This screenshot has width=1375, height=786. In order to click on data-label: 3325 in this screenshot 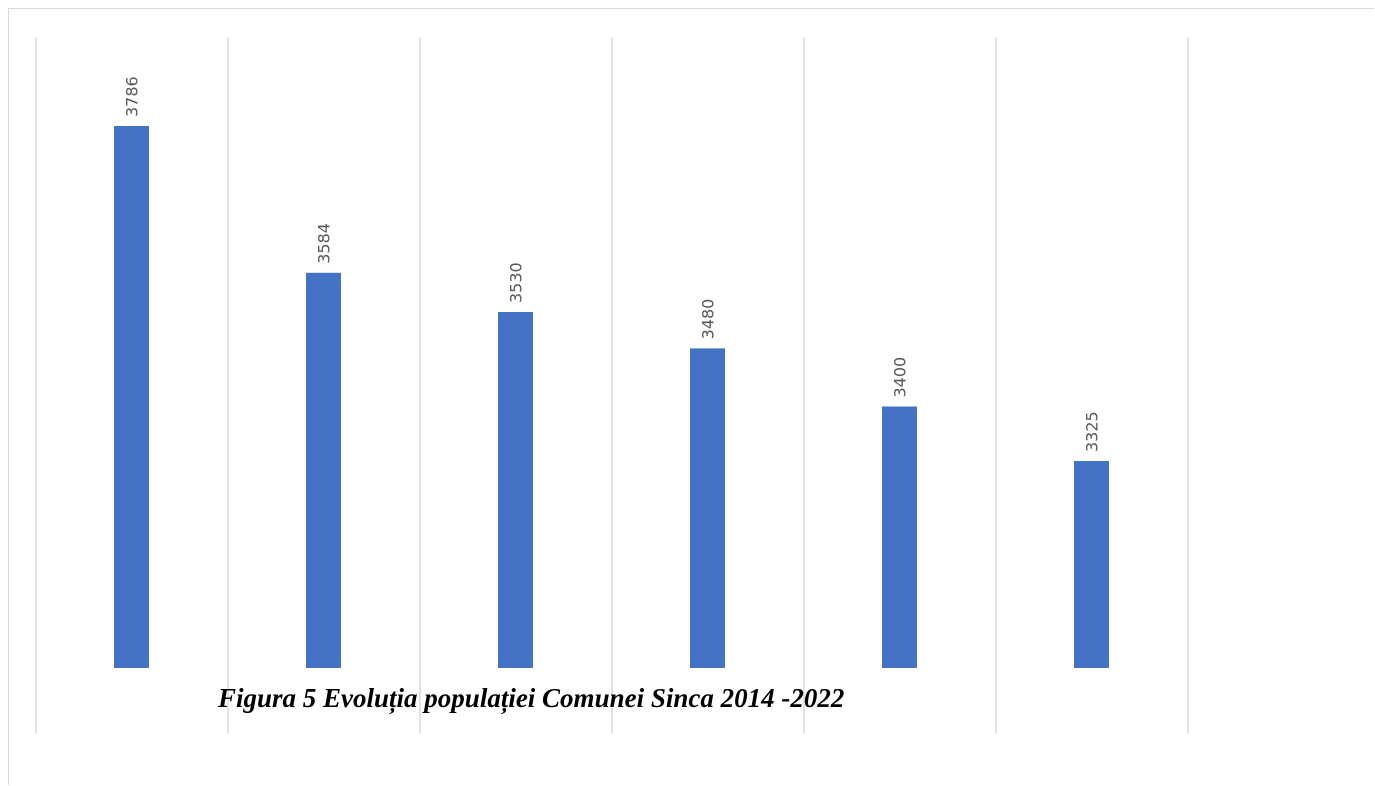, I will do `click(1092, 431)`.